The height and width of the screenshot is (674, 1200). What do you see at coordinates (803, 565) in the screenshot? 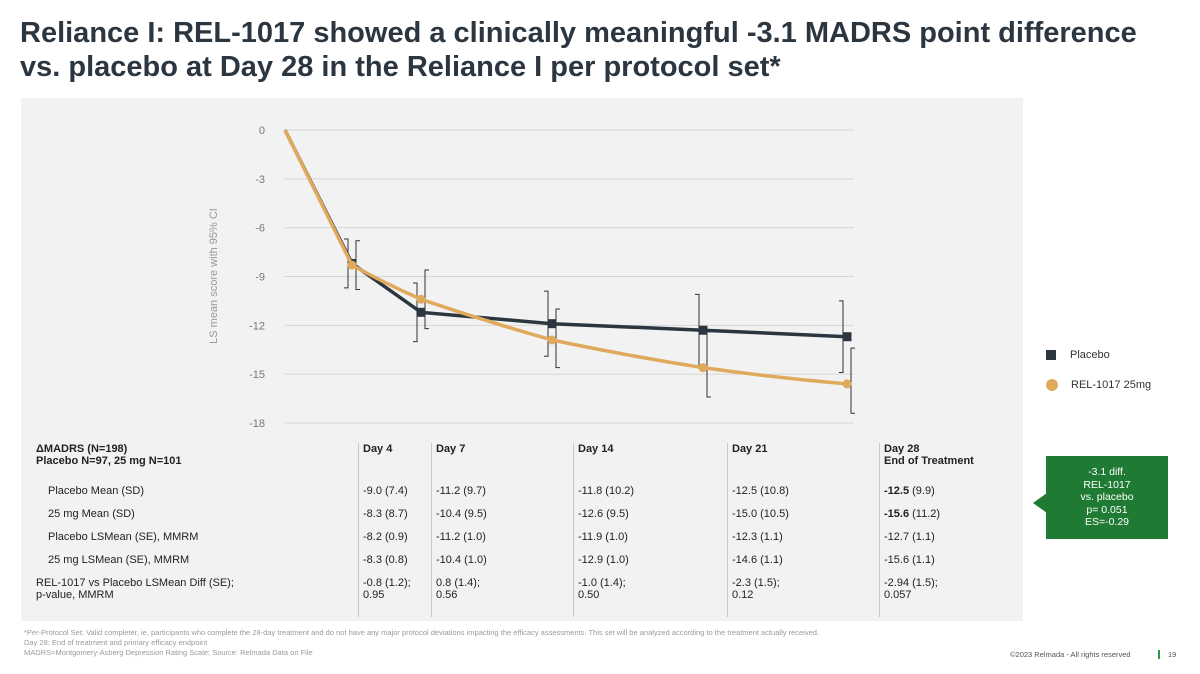
I see `table-cell: -14.6 (1.1)` at bounding box center [803, 565].